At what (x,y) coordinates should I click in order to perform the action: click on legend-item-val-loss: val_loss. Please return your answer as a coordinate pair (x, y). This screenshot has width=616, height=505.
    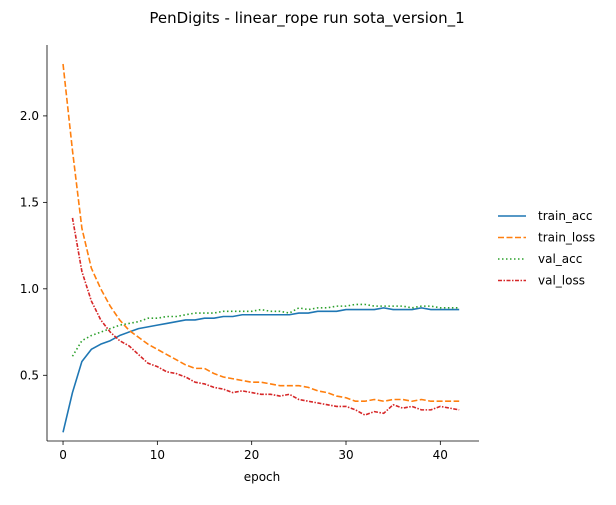
    Looking at the image, I should click on (541, 281).